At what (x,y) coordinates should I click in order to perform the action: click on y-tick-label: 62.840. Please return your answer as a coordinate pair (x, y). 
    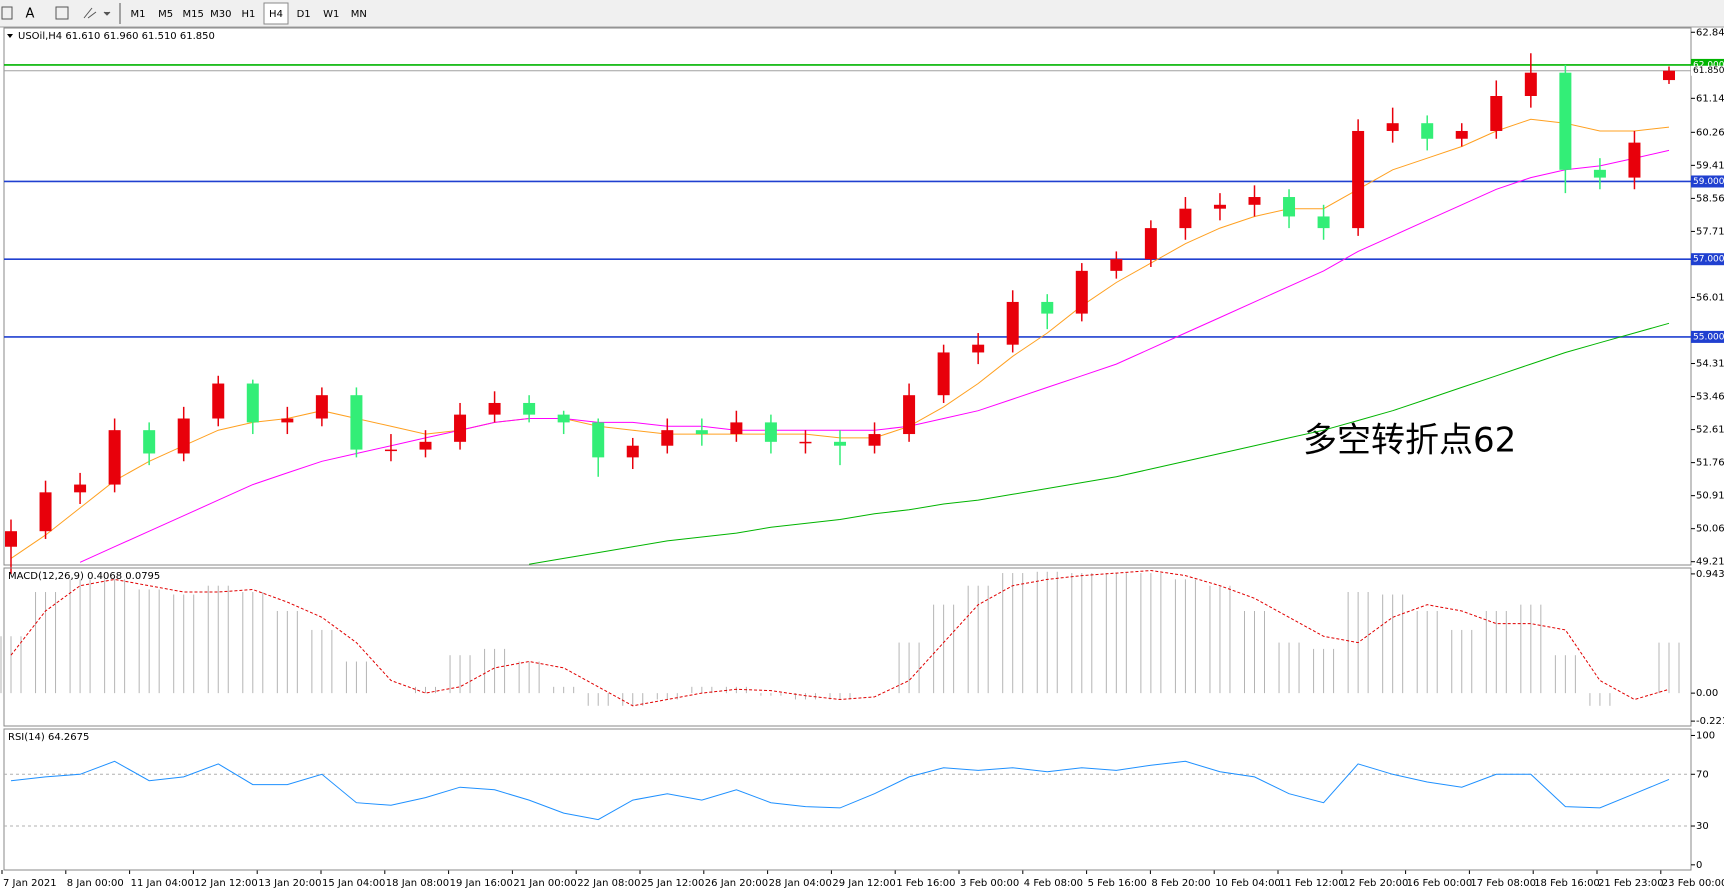
    Looking at the image, I should click on (1710, 32).